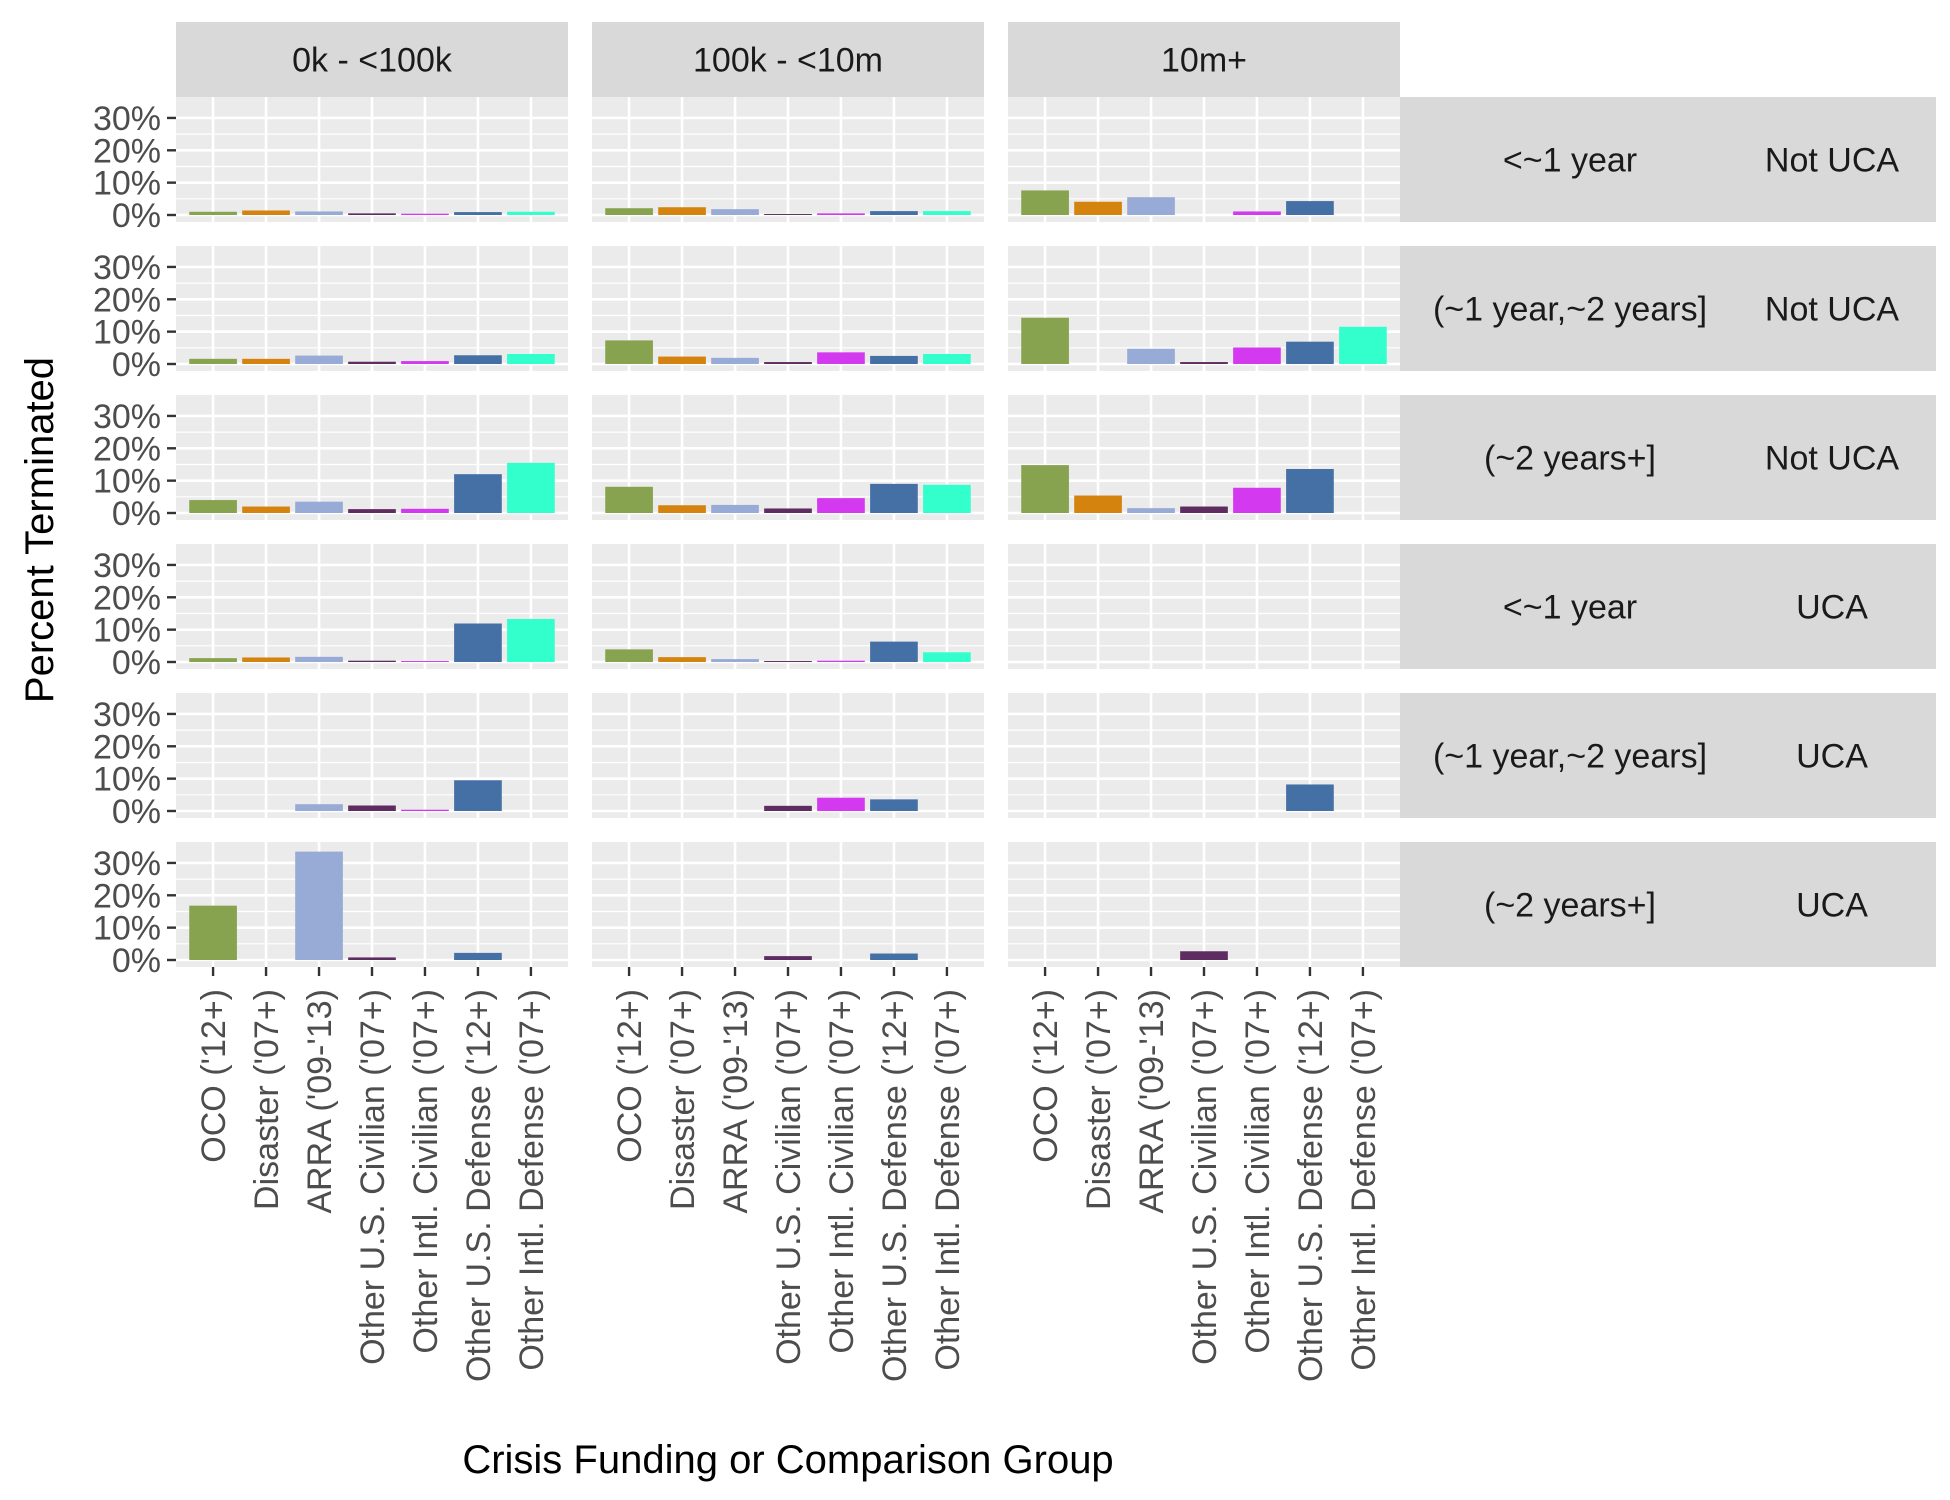 This screenshot has height=1500, width=1950. I want to click on column-strip-label: 10m+, so click(1204, 61).